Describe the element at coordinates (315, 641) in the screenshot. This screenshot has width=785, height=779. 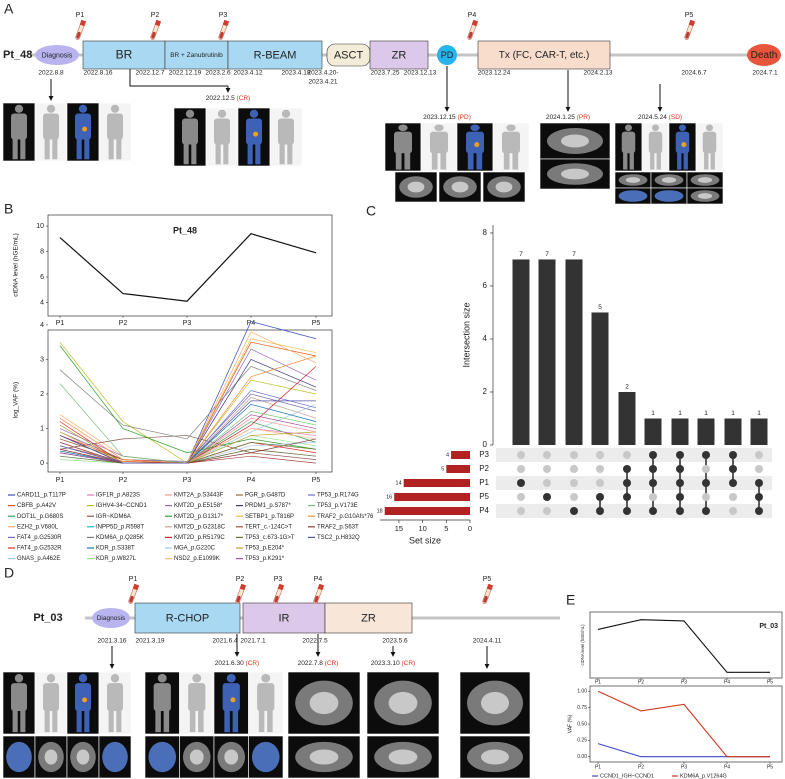
I see `date-label: 2022.7.5` at that location.